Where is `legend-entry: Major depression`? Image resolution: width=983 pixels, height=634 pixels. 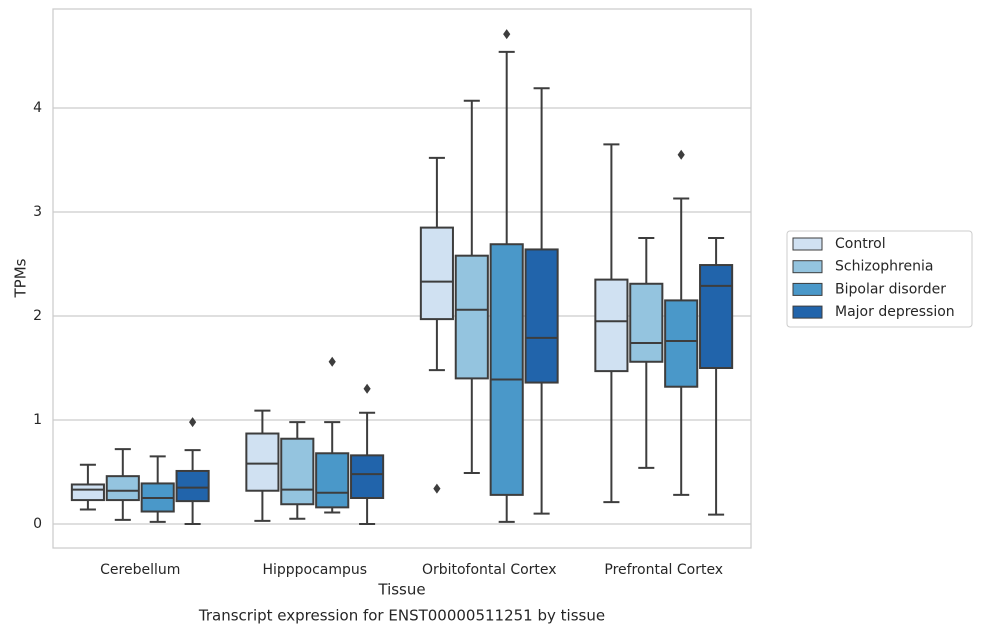
legend-entry: Major depression is located at coordinates (873, 312).